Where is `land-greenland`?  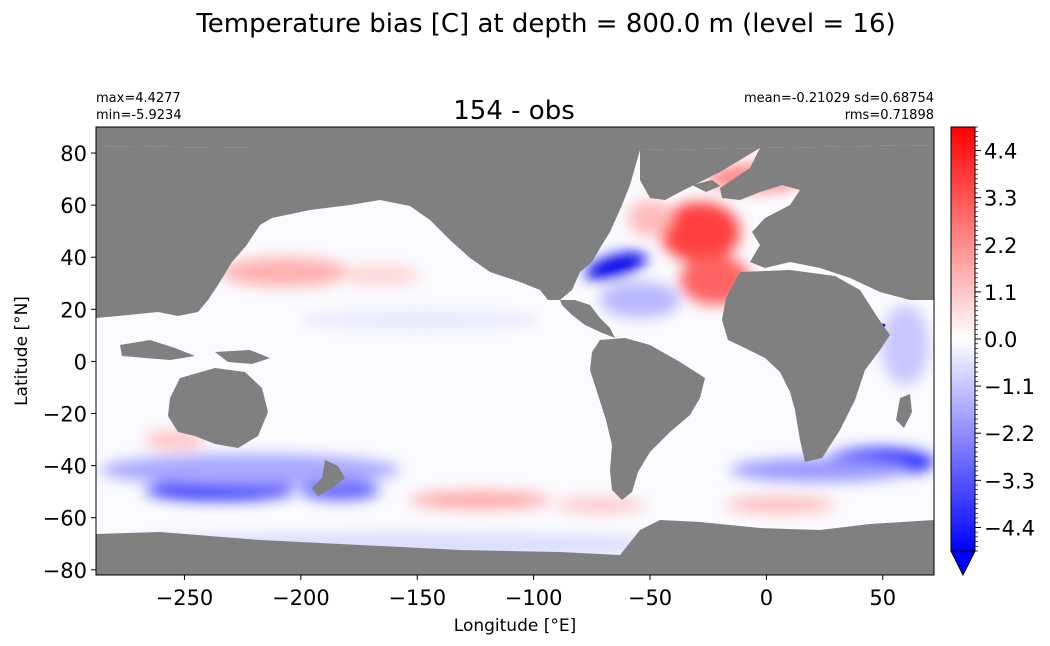 land-greenland is located at coordinates (700, 174).